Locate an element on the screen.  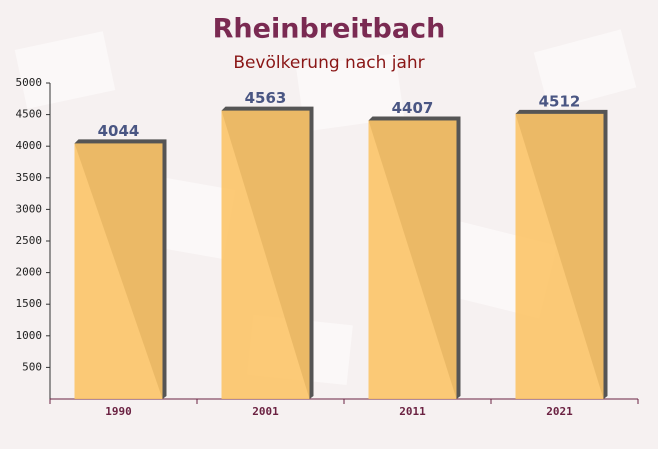
y-tick-label: 3500 is located at coordinates (29, 177).